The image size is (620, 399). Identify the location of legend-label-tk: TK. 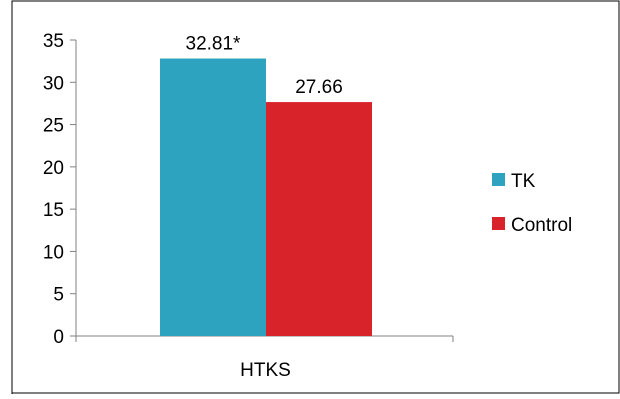
(523, 181).